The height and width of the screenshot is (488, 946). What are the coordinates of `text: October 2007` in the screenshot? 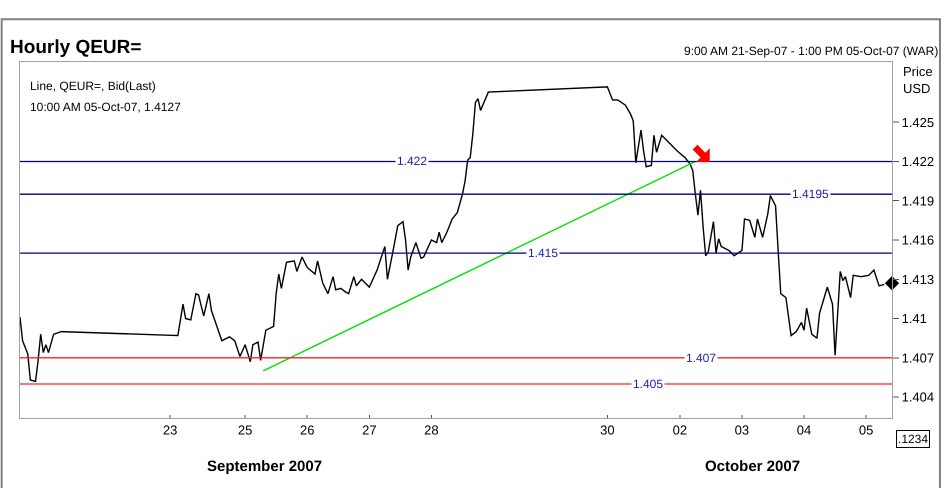 It's located at (752, 466).